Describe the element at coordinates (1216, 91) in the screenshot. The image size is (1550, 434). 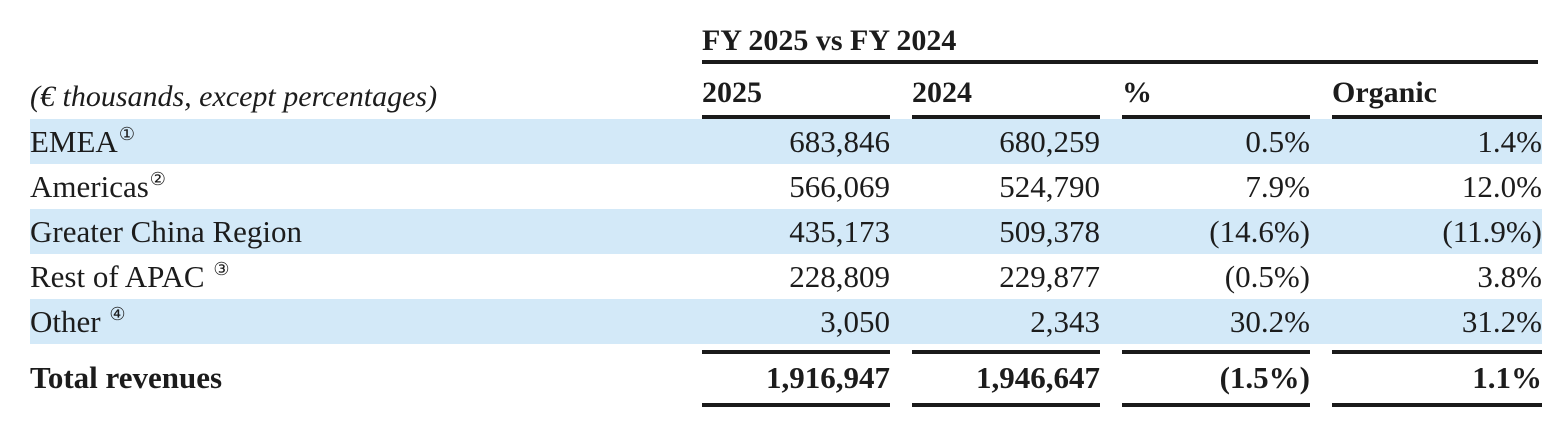
I see `column-header-percent: %` at that location.